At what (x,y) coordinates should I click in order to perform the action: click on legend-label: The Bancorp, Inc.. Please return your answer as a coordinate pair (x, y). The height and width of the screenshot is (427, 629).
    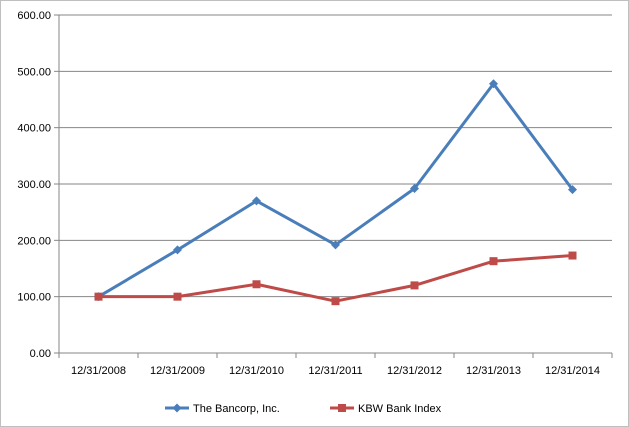
    Looking at the image, I should click on (236, 409).